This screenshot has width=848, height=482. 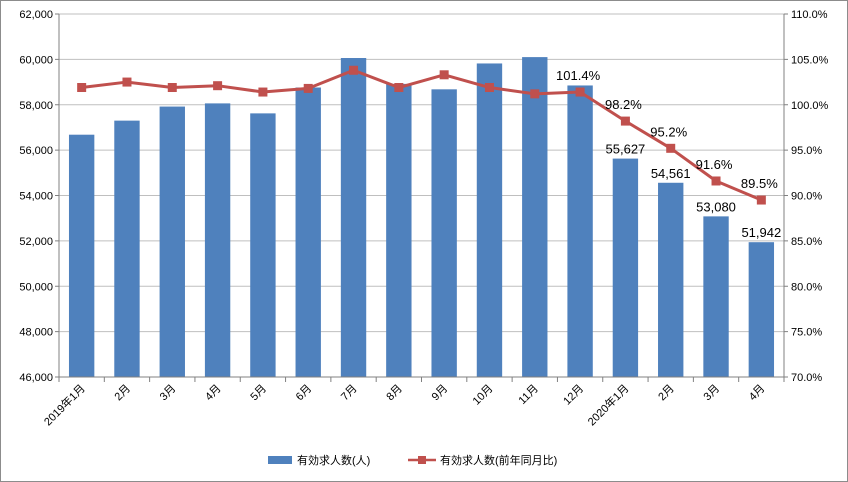 What do you see at coordinates (573, 395) in the screenshot?
I see `x-tick-label: 12月` at bounding box center [573, 395].